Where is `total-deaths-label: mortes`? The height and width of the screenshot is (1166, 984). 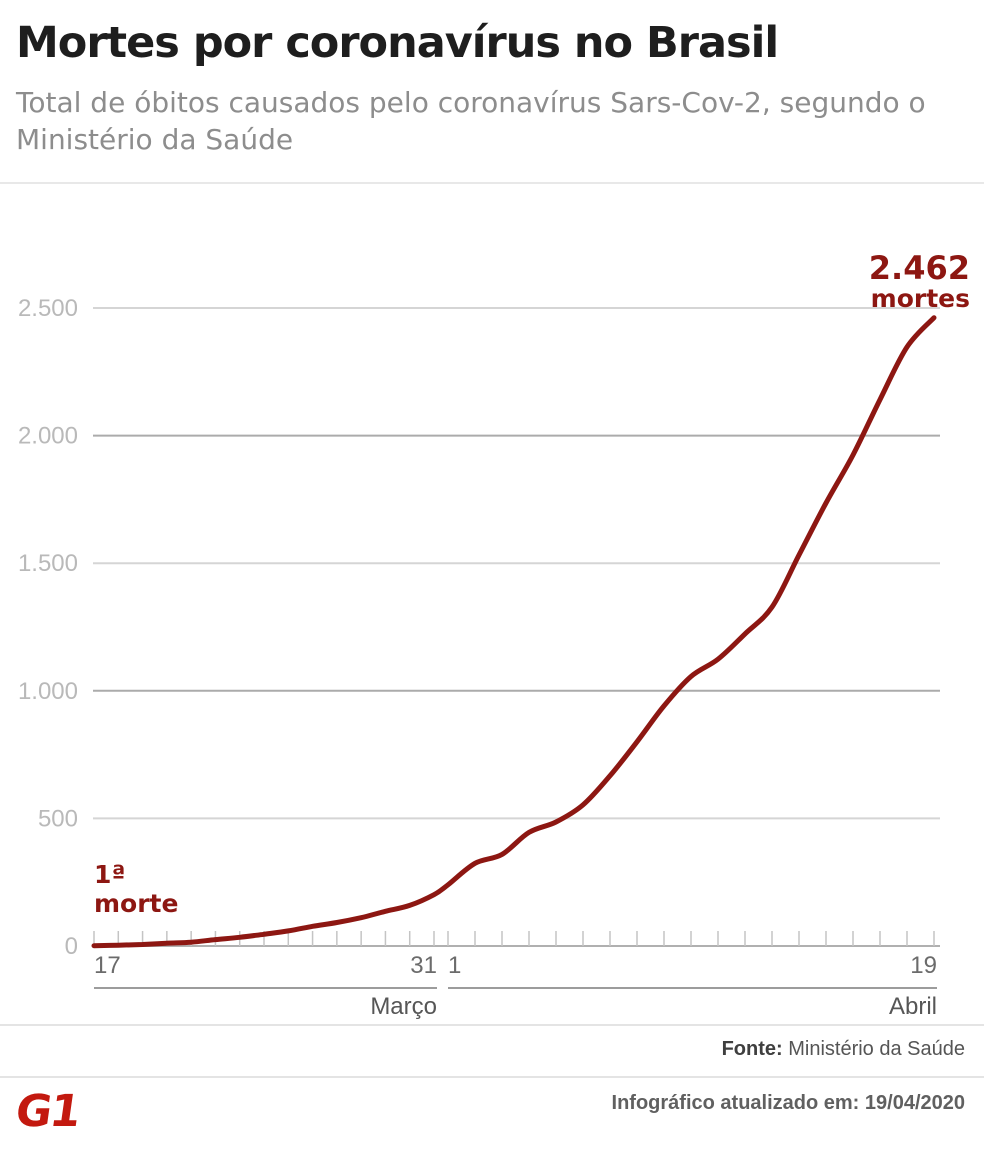
total-deaths-label: mortes is located at coordinates (920, 298).